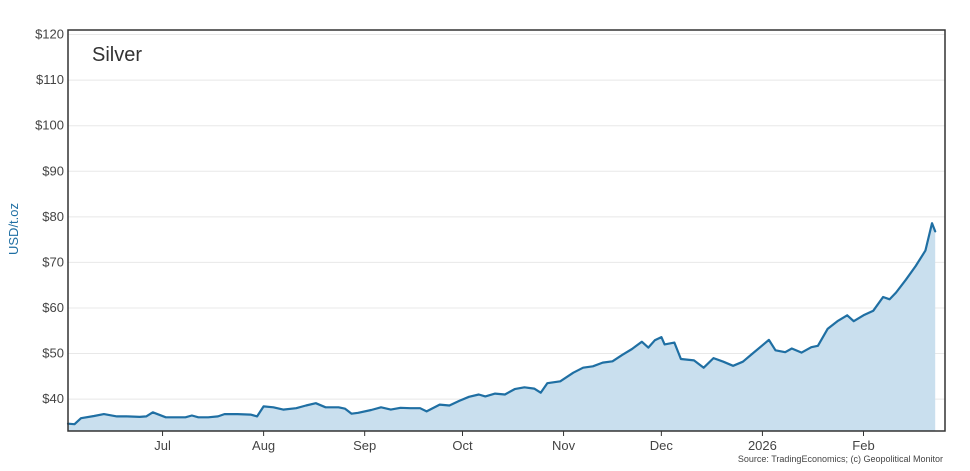  Describe the element at coordinates (364, 445) in the screenshot. I see `x-tick-label-2: Sep` at that location.